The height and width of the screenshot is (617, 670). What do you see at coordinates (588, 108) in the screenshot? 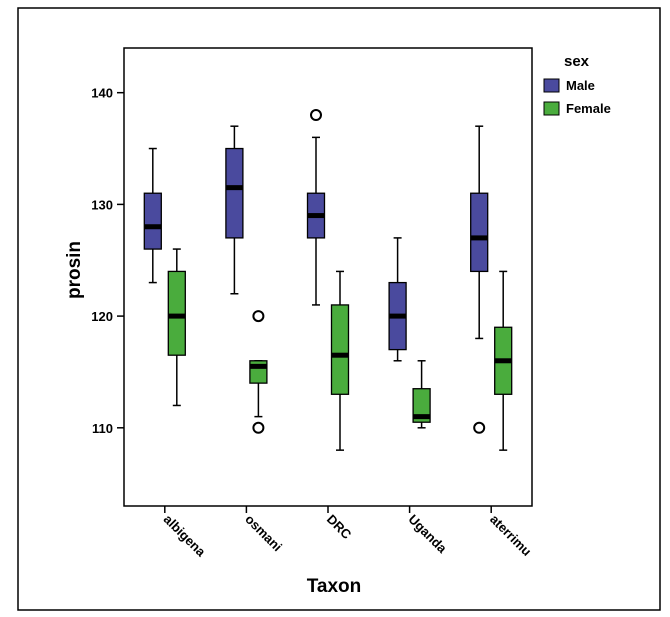
I see `legend-label-female: Female` at bounding box center [588, 108].